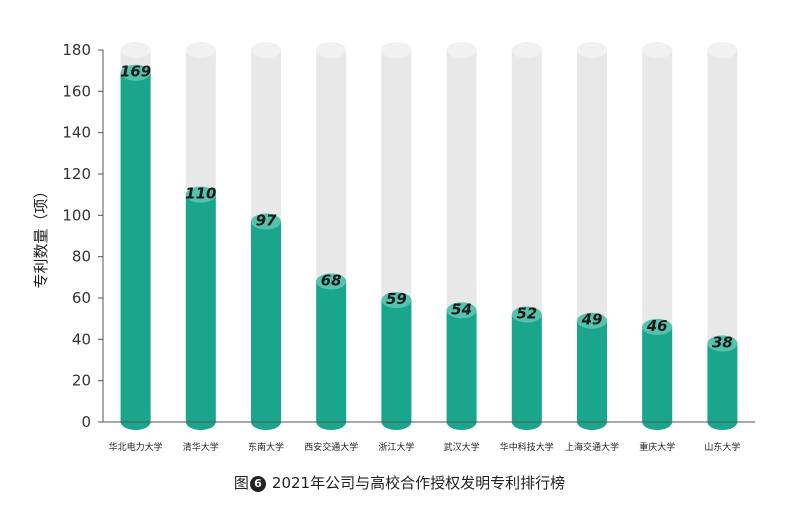  Describe the element at coordinates (86, 422) in the screenshot. I see `y-tick-label: 0` at that location.